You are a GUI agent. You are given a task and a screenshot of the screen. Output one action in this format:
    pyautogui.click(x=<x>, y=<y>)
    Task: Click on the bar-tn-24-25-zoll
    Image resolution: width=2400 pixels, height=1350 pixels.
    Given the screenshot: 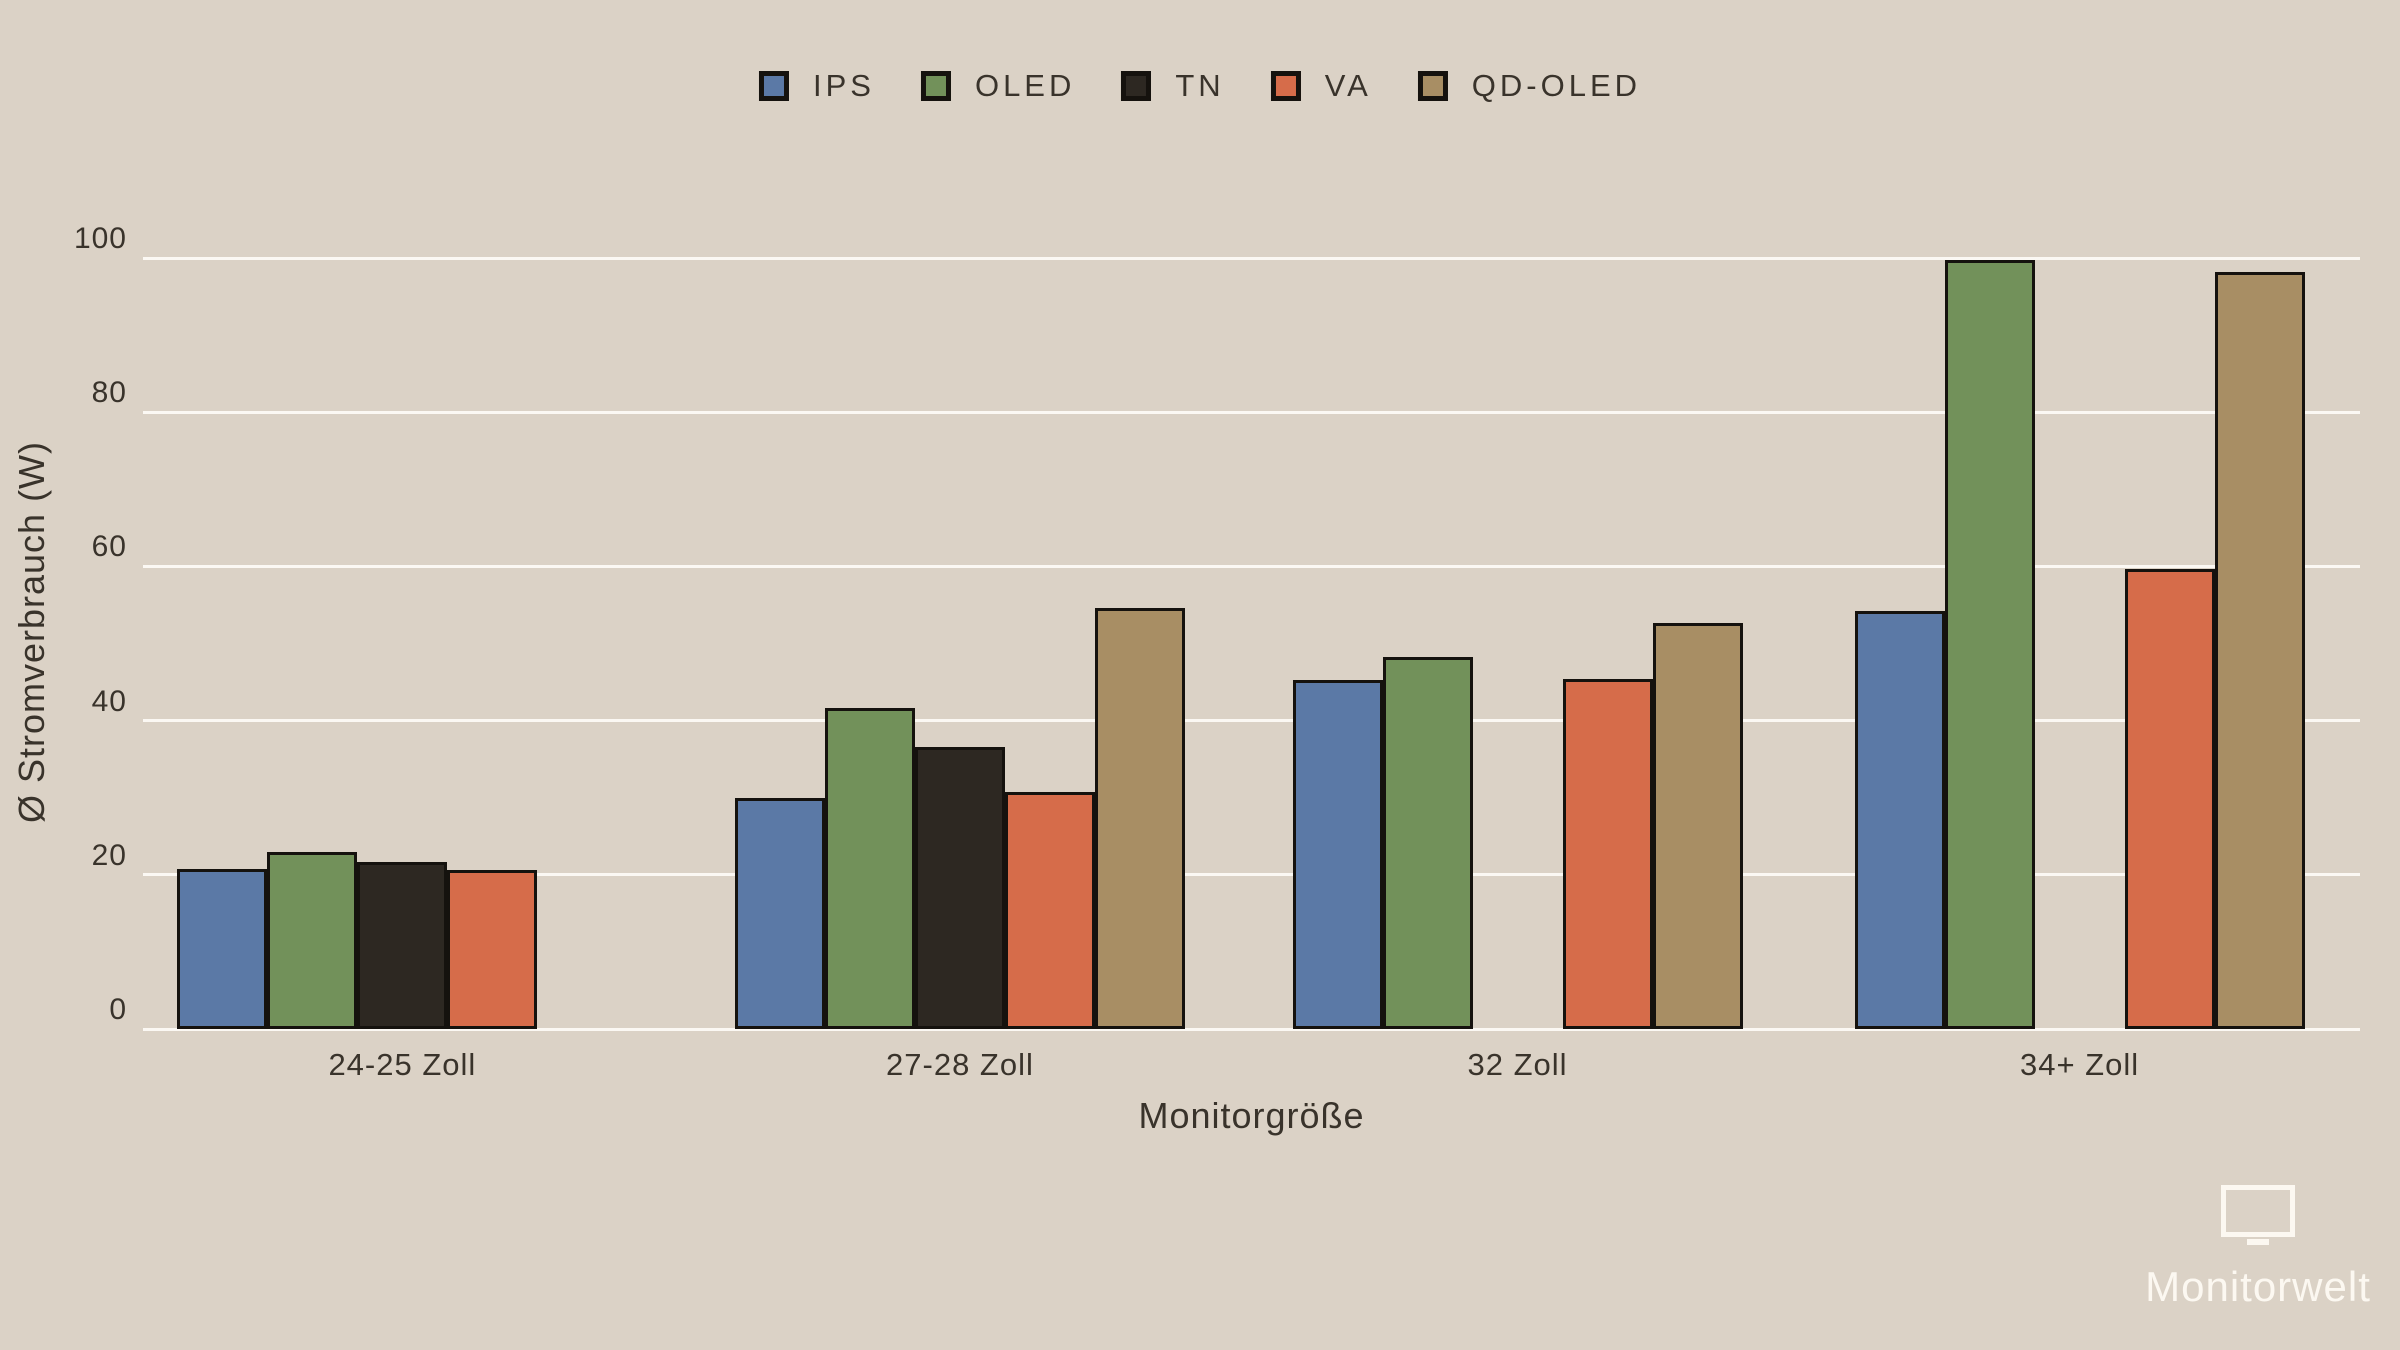 What is the action you would take?
    pyautogui.click(x=402, y=945)
    